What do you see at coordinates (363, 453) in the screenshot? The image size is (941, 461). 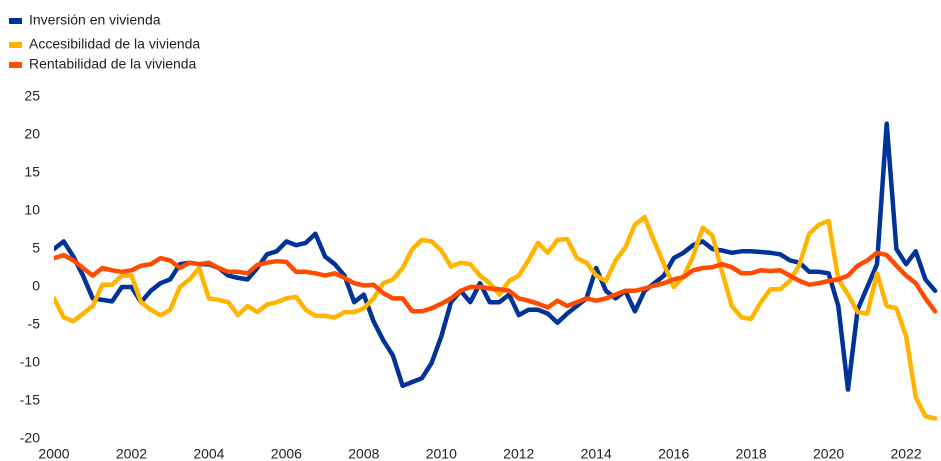 I see `x-tick-label: 2008` at bounding box center [363, 453].